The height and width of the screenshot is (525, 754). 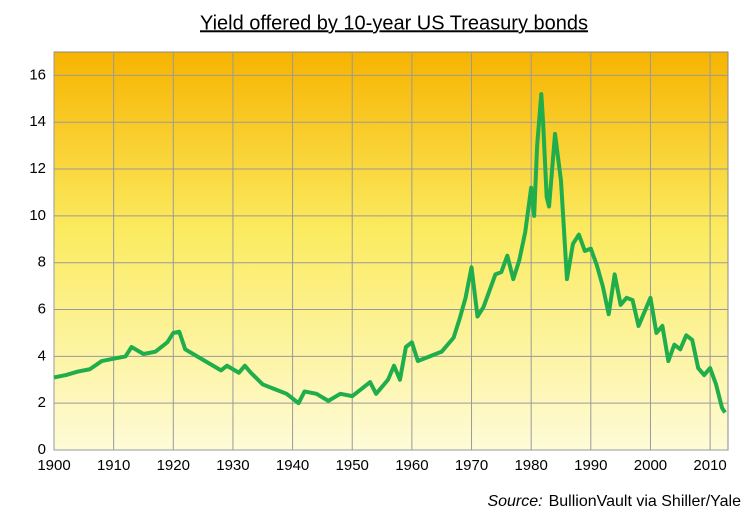 I want to click on source-label: Source:, so click(x=514, y=501).